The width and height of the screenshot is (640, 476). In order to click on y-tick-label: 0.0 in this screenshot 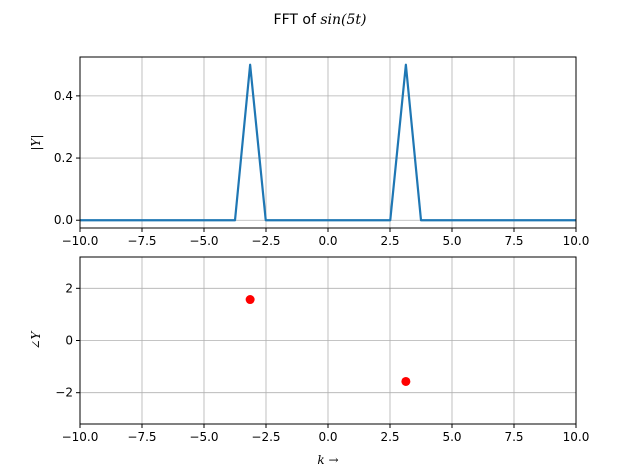, I will do `click(63, 220)`.